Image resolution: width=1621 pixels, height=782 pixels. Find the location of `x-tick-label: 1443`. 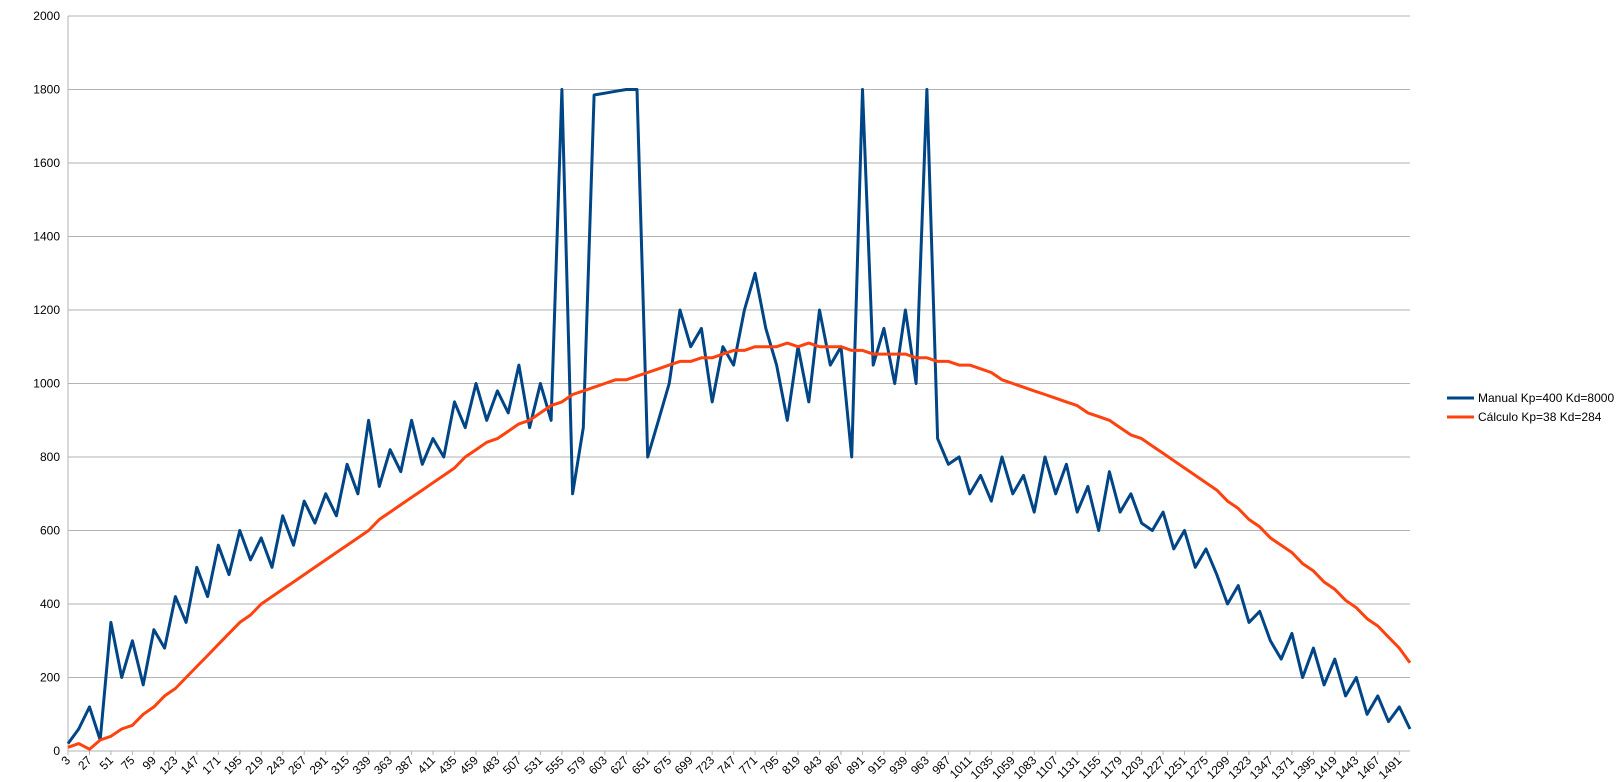

x-tick-label: 1443 is located at coordinates (1347, 767).